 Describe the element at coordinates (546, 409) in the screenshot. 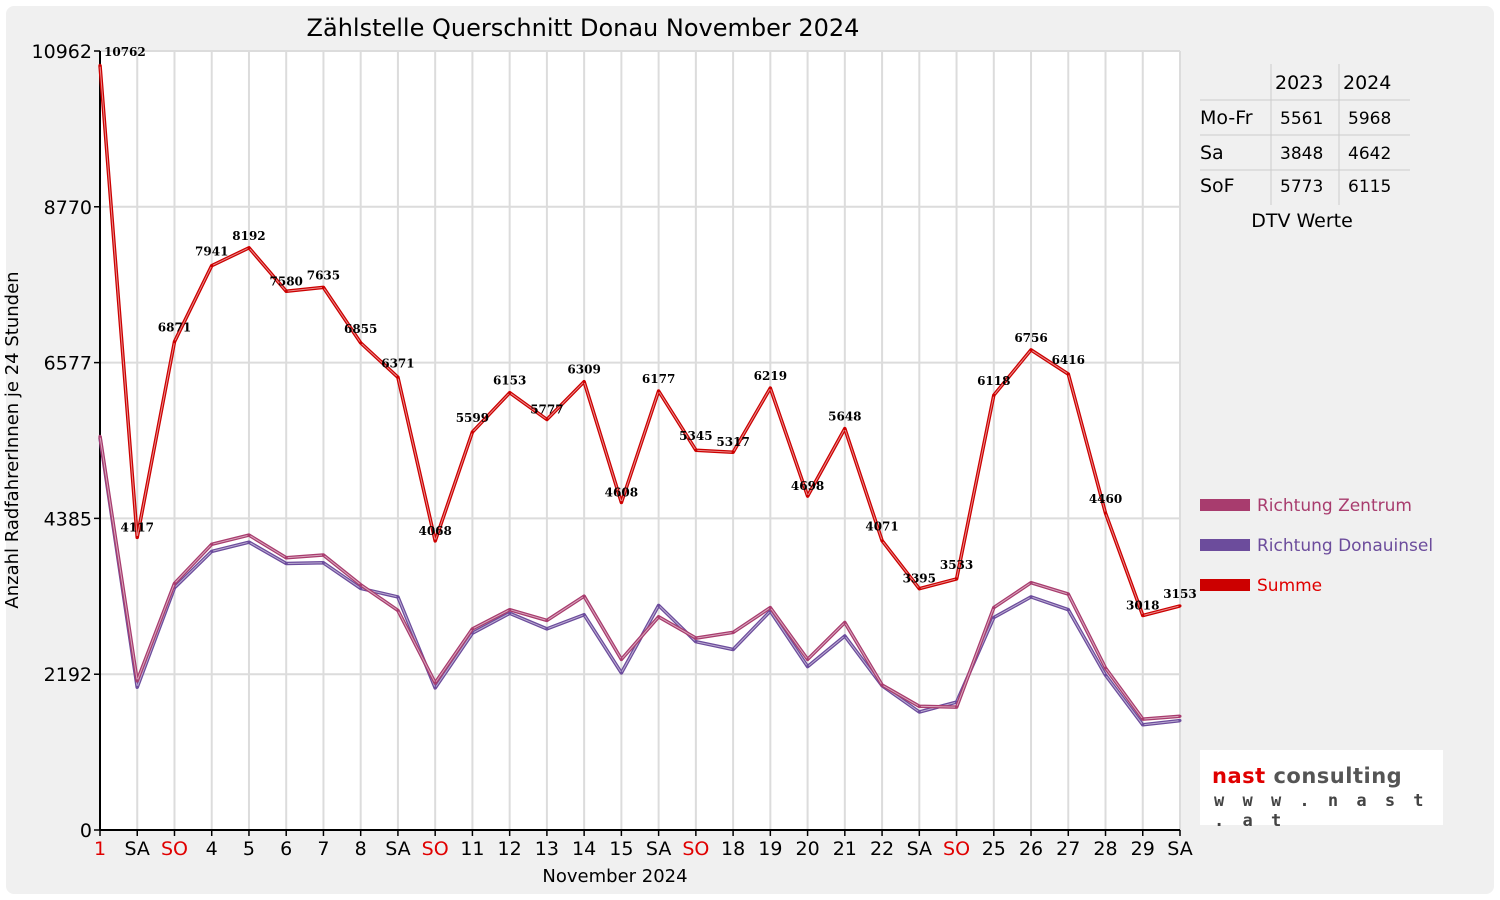

I see `data-label: 5777` at that location.